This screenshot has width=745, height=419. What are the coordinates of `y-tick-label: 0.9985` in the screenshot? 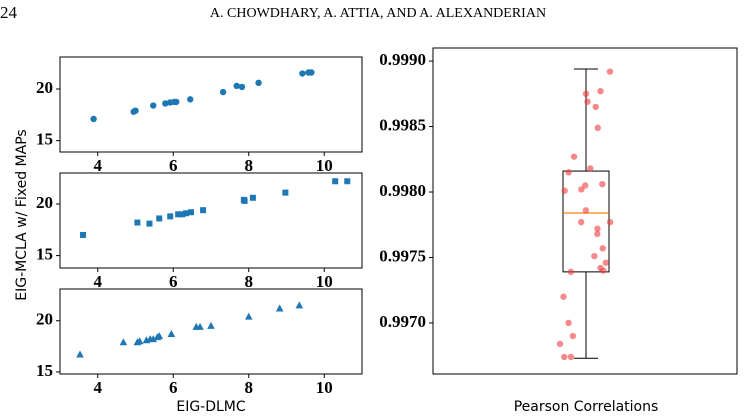 It's located at (402, 124).